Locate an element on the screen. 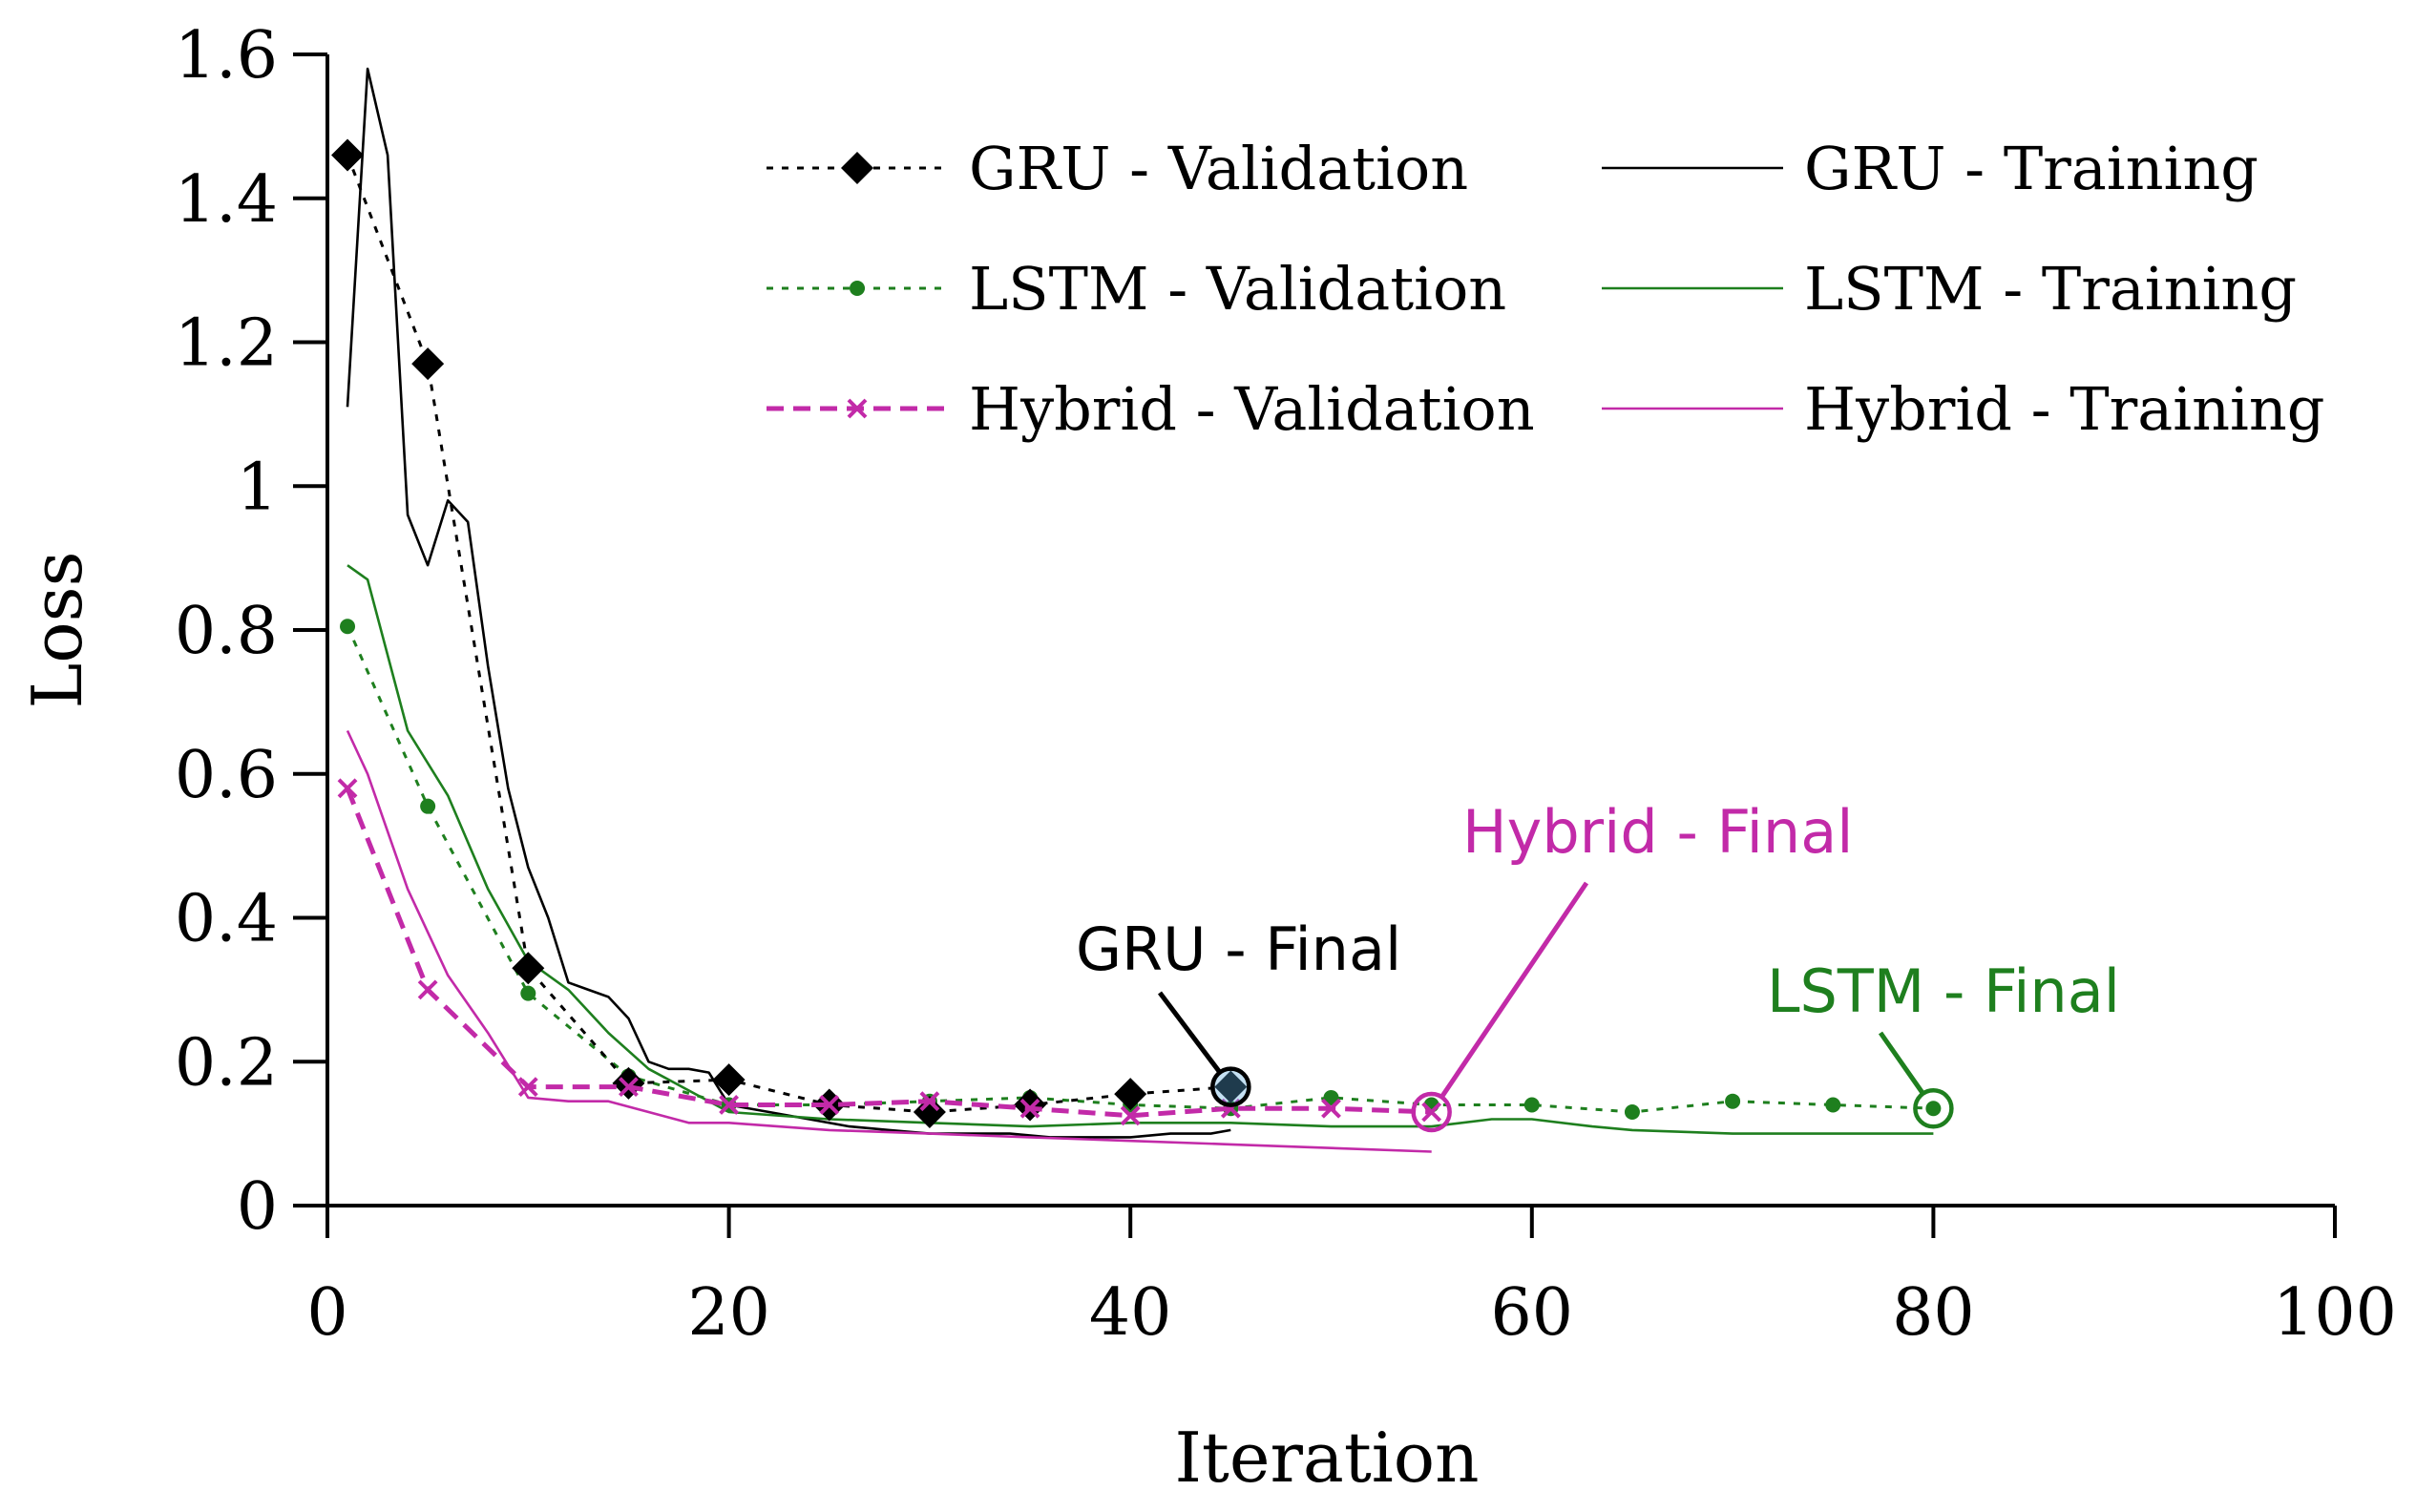 The image size is (2416, 1512). x-tick-label: 20 is located at coordinates (729, 1313).